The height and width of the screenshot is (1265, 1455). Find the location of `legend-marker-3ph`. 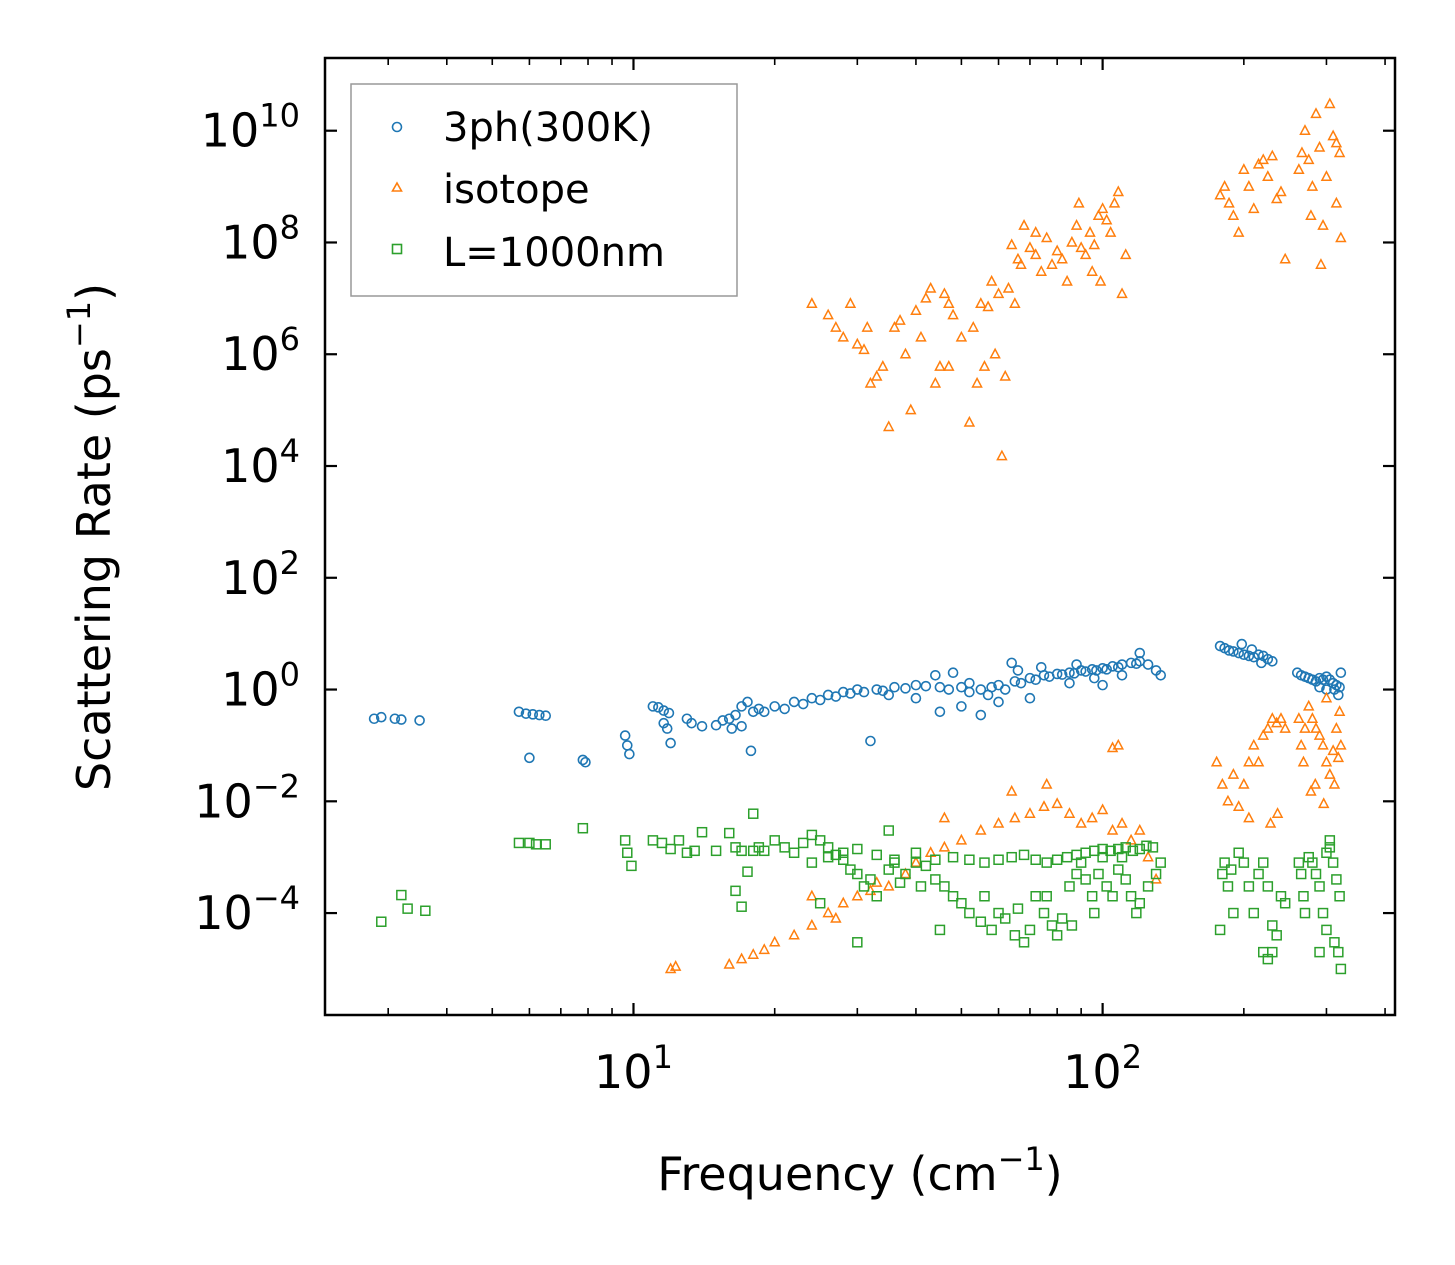

legend-marker-3ph is located at coordinates (397, 127).